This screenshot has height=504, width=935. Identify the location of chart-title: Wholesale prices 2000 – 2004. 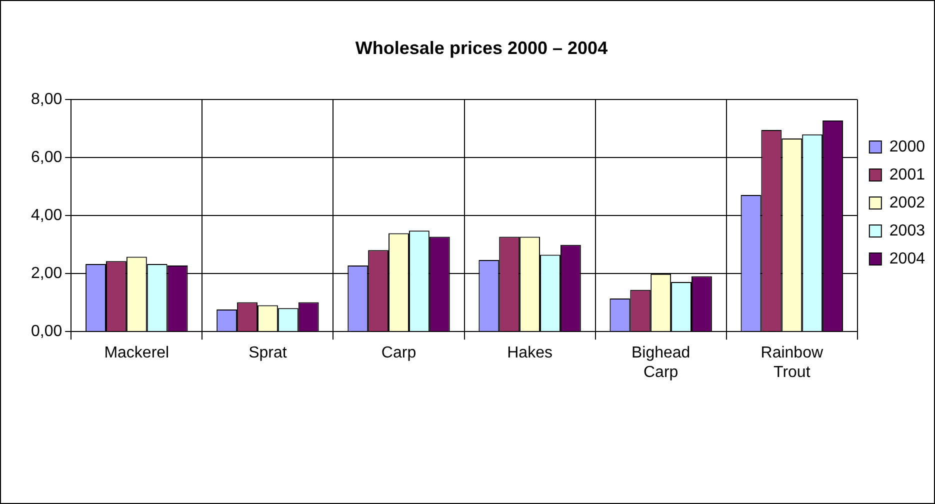
(481, 48).